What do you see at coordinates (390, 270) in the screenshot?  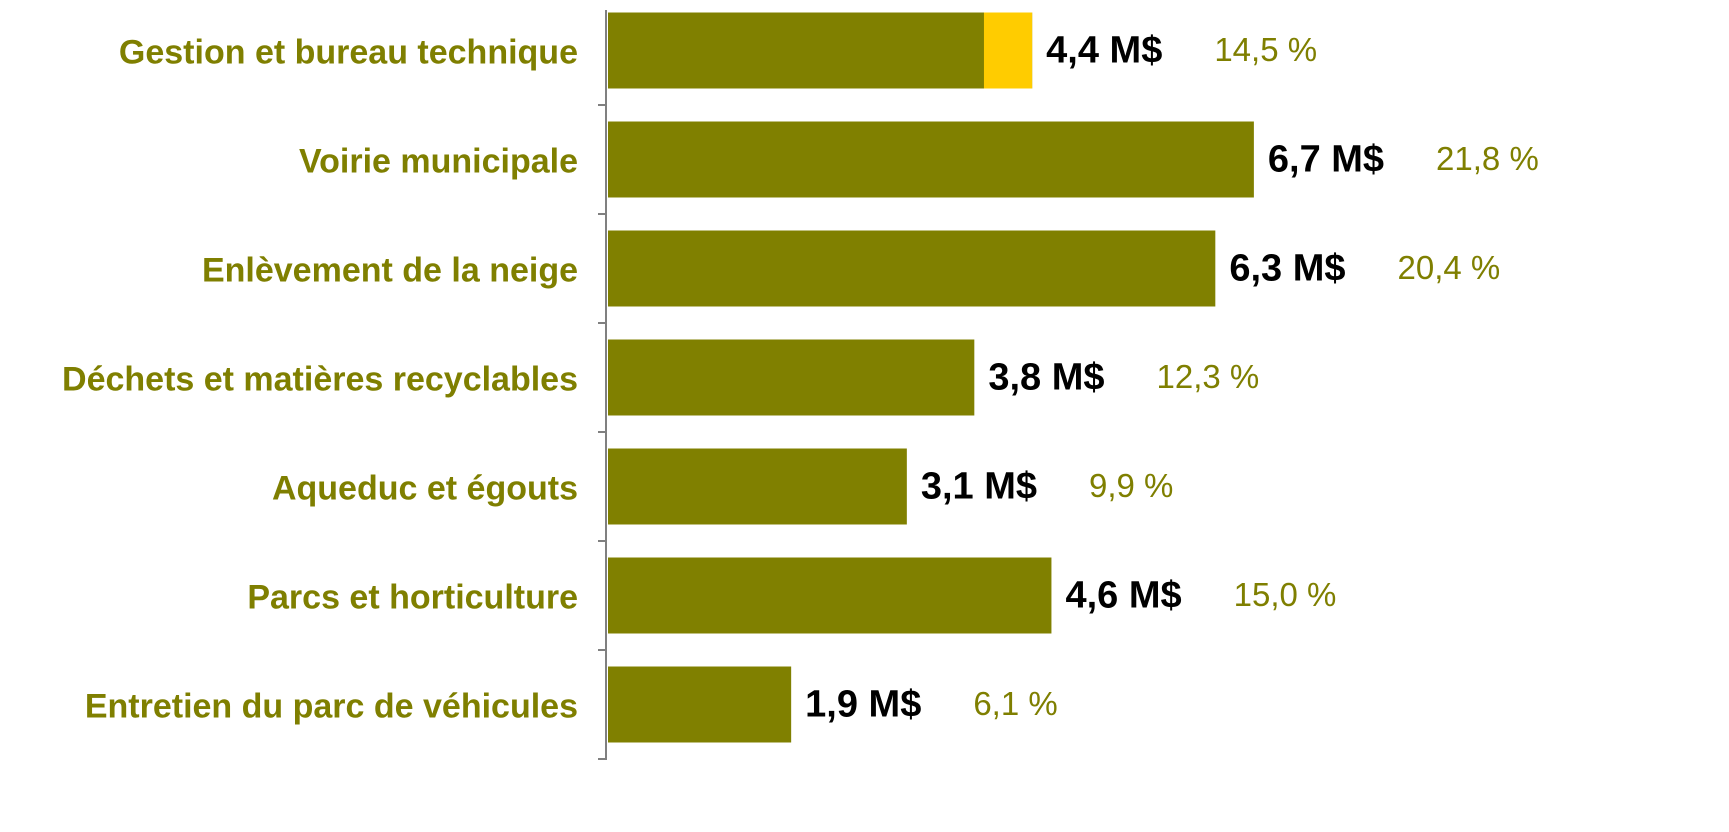 I see `category-label: Enlèvement de la neige` at bounding box center [390, 270].